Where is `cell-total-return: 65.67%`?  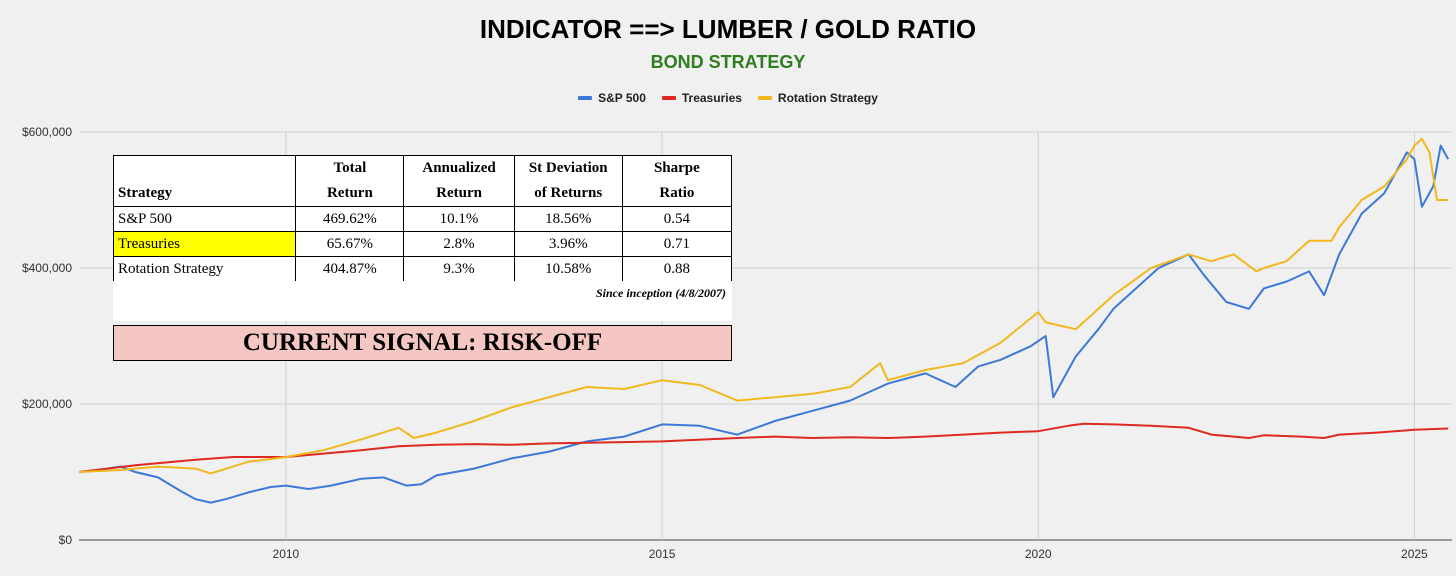
cell-total-return: 65.67% is located at coordinates (350, 244).